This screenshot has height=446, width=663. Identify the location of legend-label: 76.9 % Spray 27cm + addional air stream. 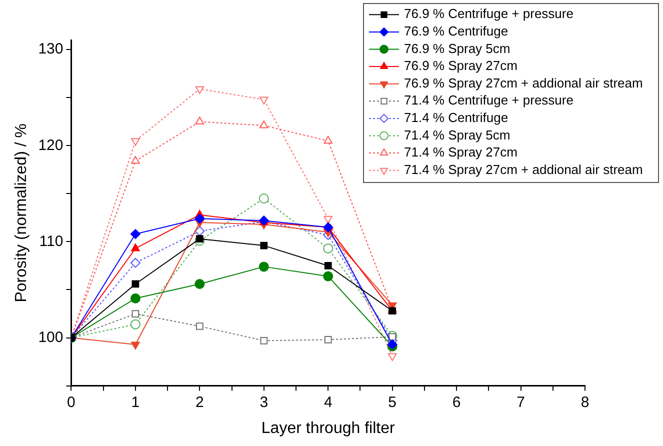
(523, 82).